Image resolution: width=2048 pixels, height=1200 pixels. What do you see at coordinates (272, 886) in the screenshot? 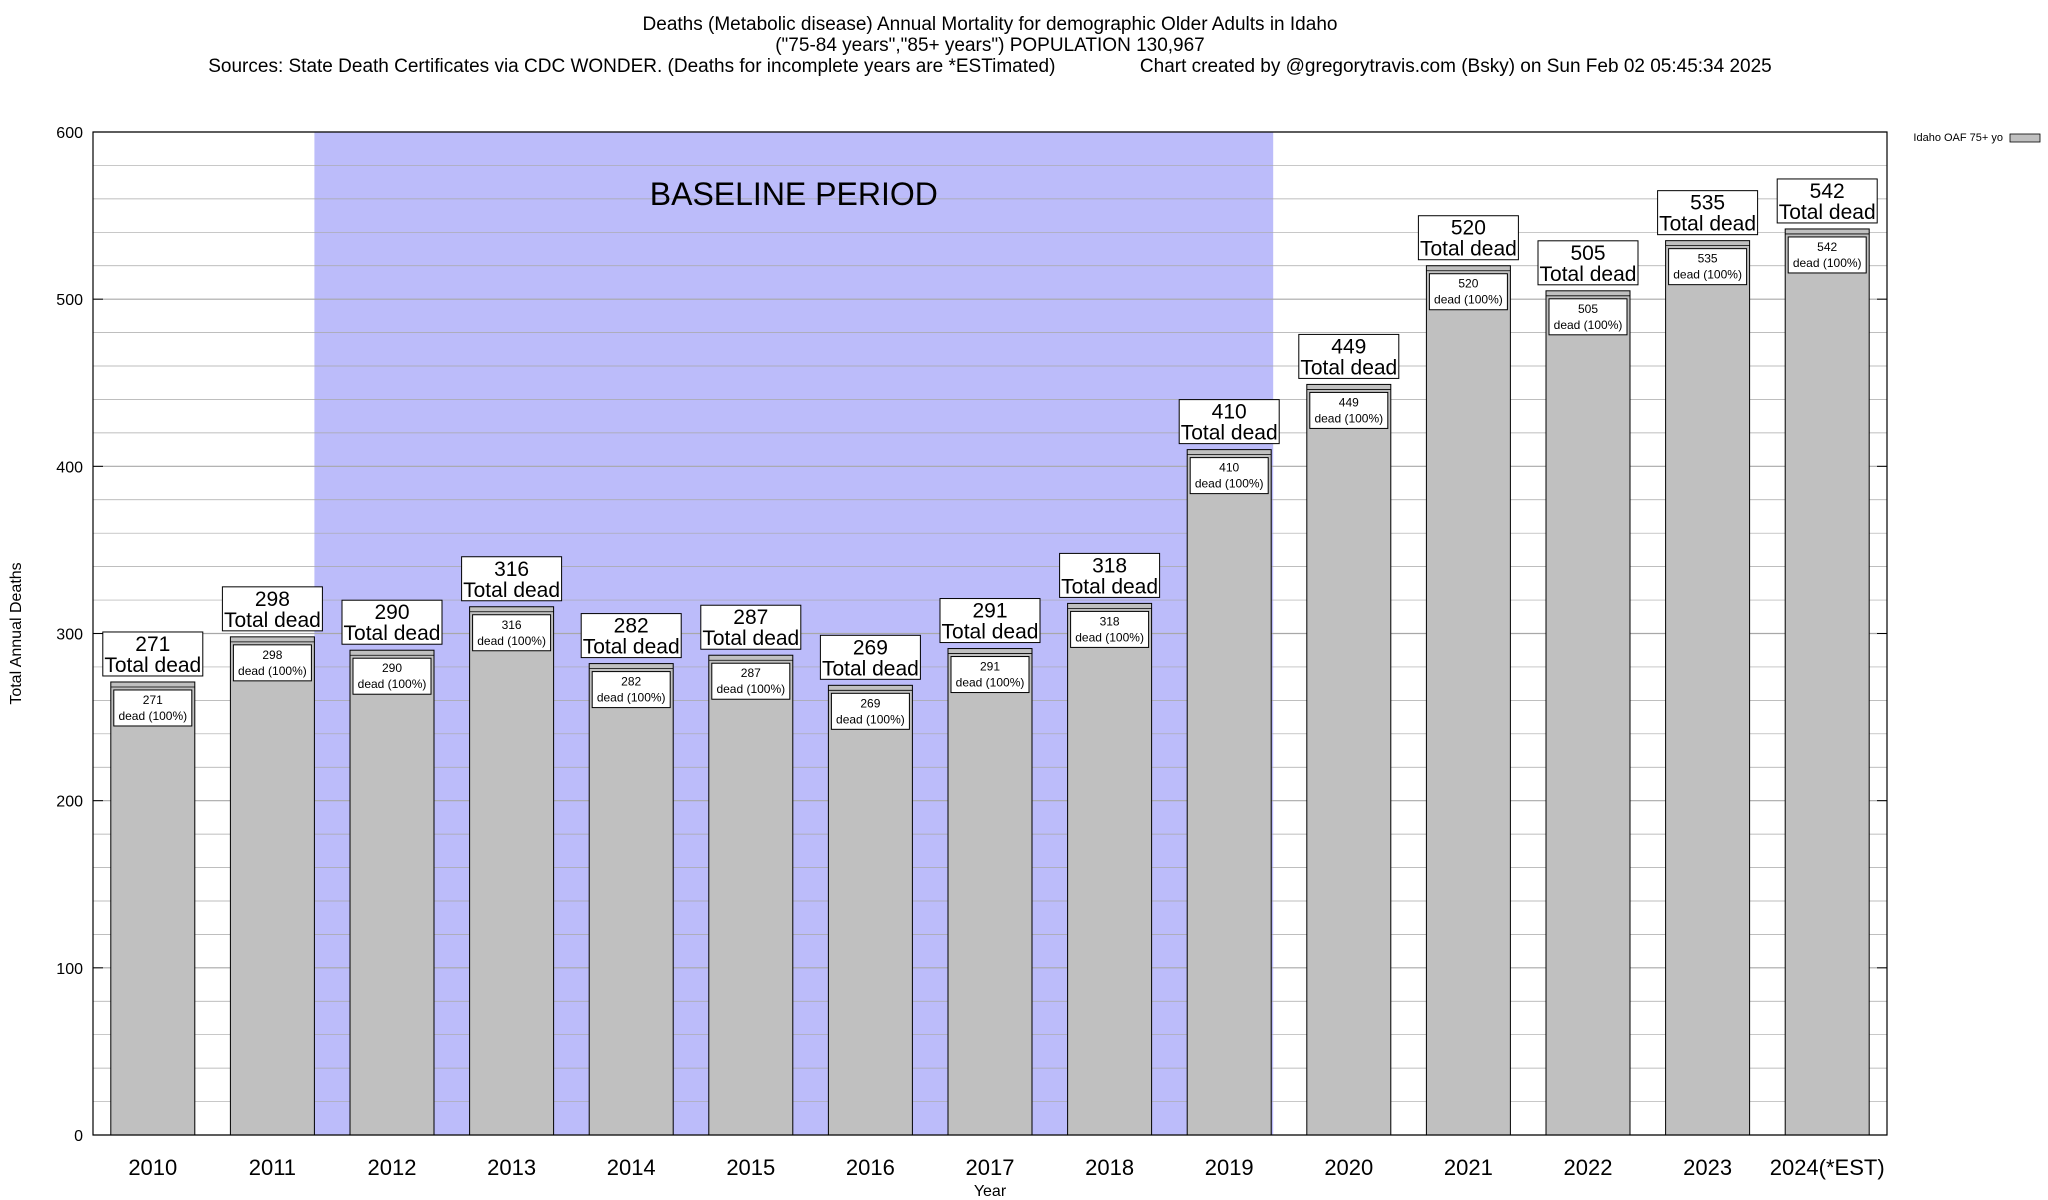
I see `bar-2011` at bounding box center [272, 886].